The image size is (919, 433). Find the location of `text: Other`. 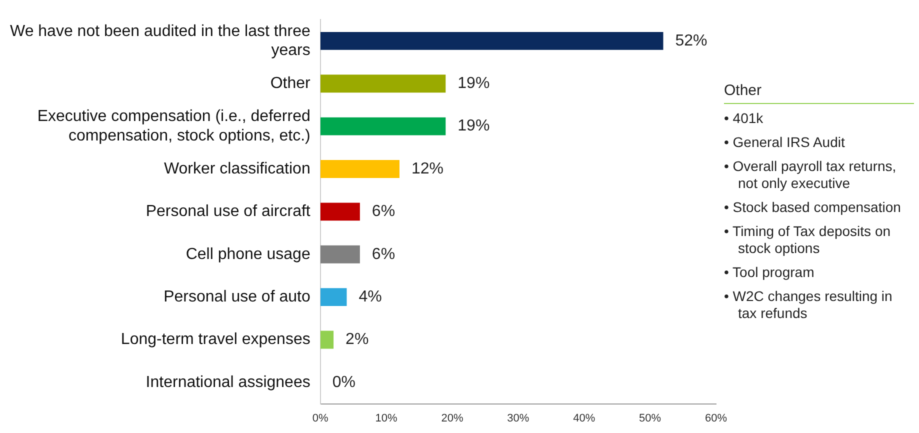

text: Other is located at coordinates (819, 93).